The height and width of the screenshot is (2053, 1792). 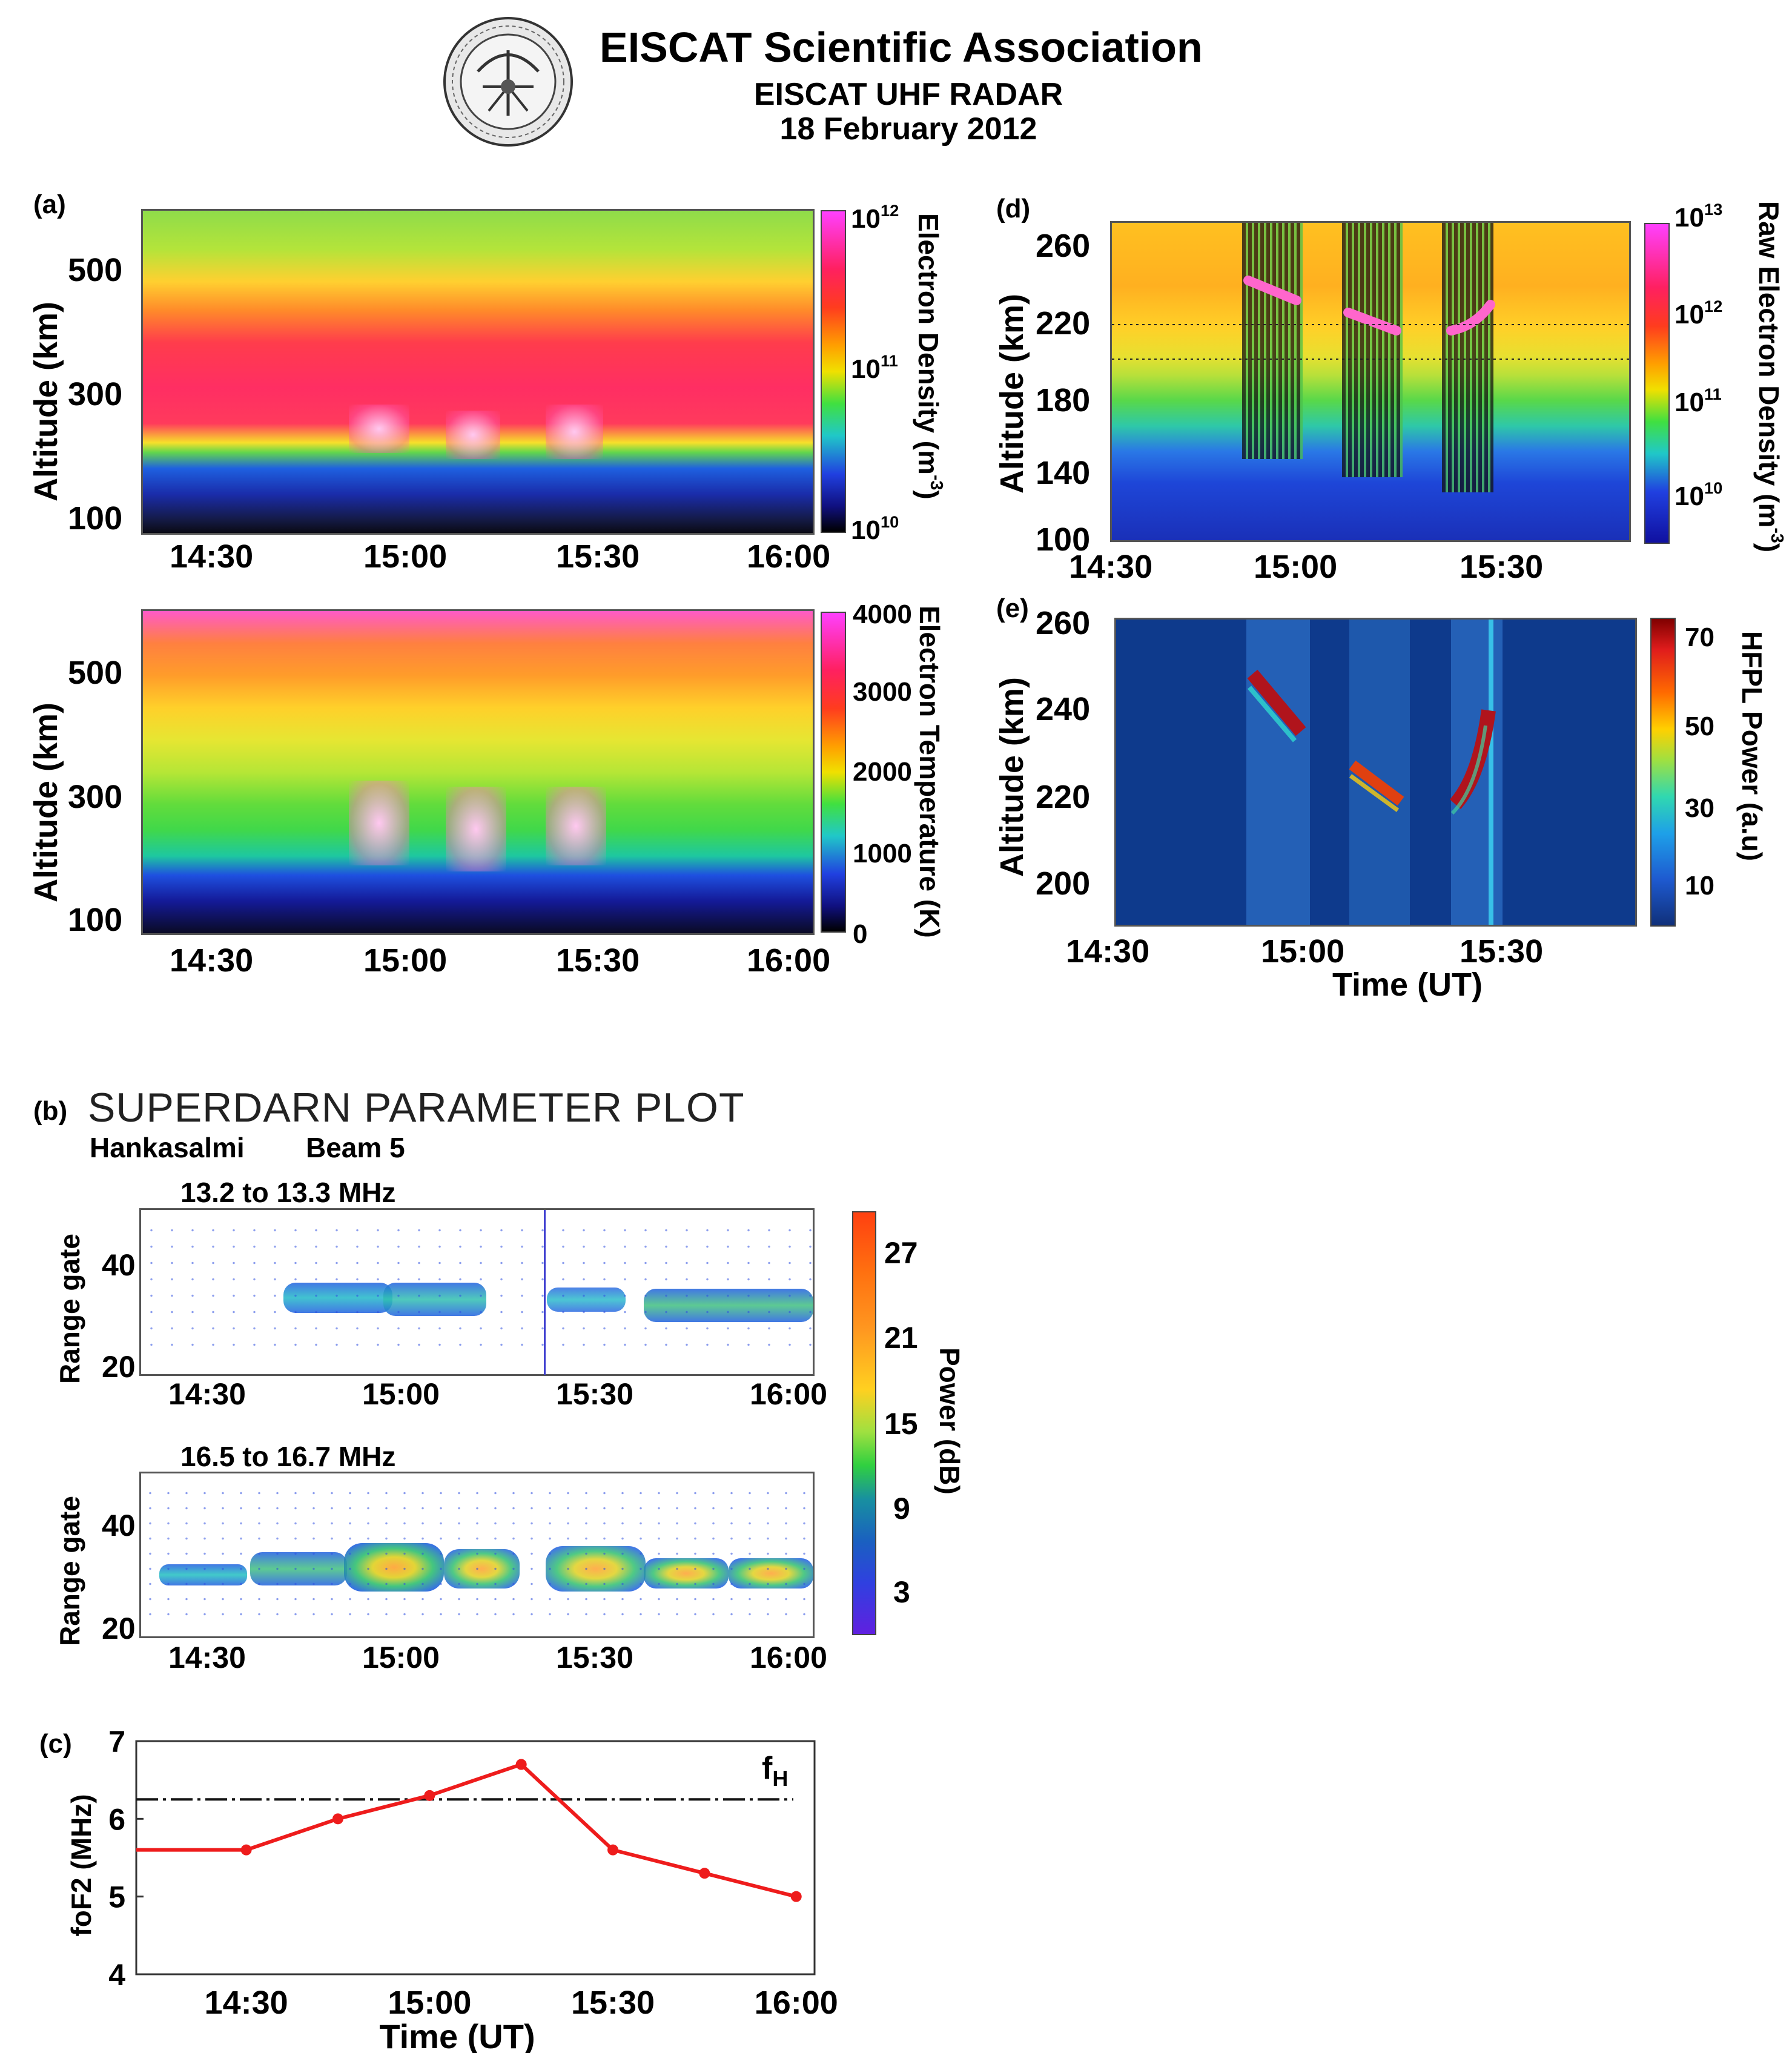 I want to click on panel-a-bottom-ytick: 500, so click(x=95, y=673).